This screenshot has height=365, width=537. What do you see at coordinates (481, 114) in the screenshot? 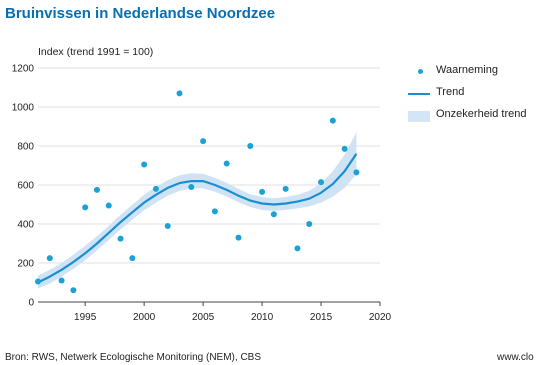
I see `legend-label: Onzekerheid trend` at bounding box center [481, 114].